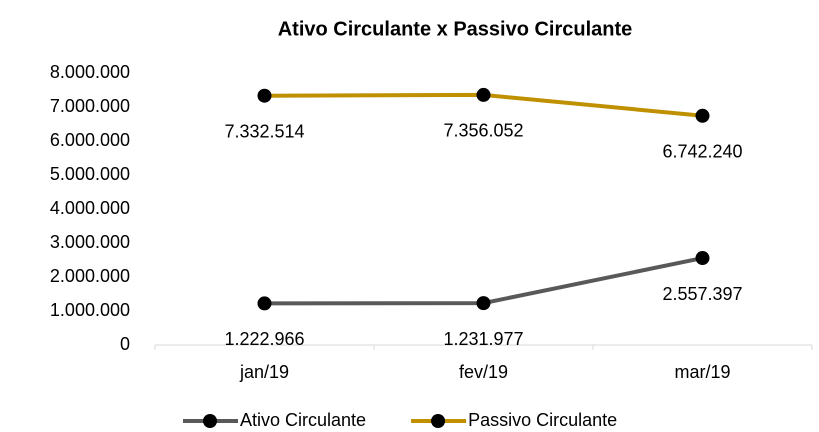  I want to click on chart-title: Ativo Circulante x Passivo Circulante, so click(455, 29).